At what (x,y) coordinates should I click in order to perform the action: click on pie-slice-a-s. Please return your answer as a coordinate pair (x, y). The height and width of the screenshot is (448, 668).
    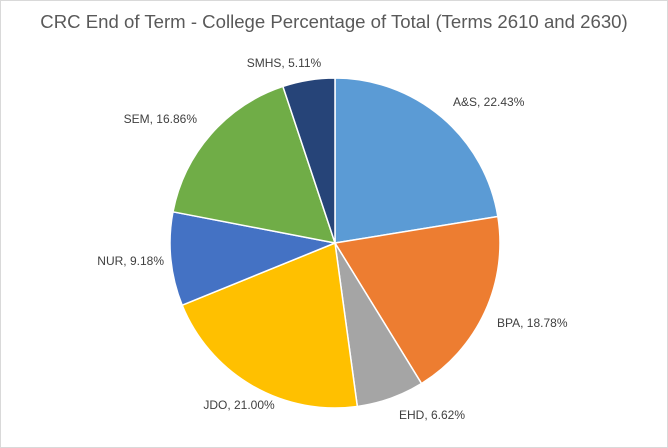
    Looking at the image, I should click on (416, 160).